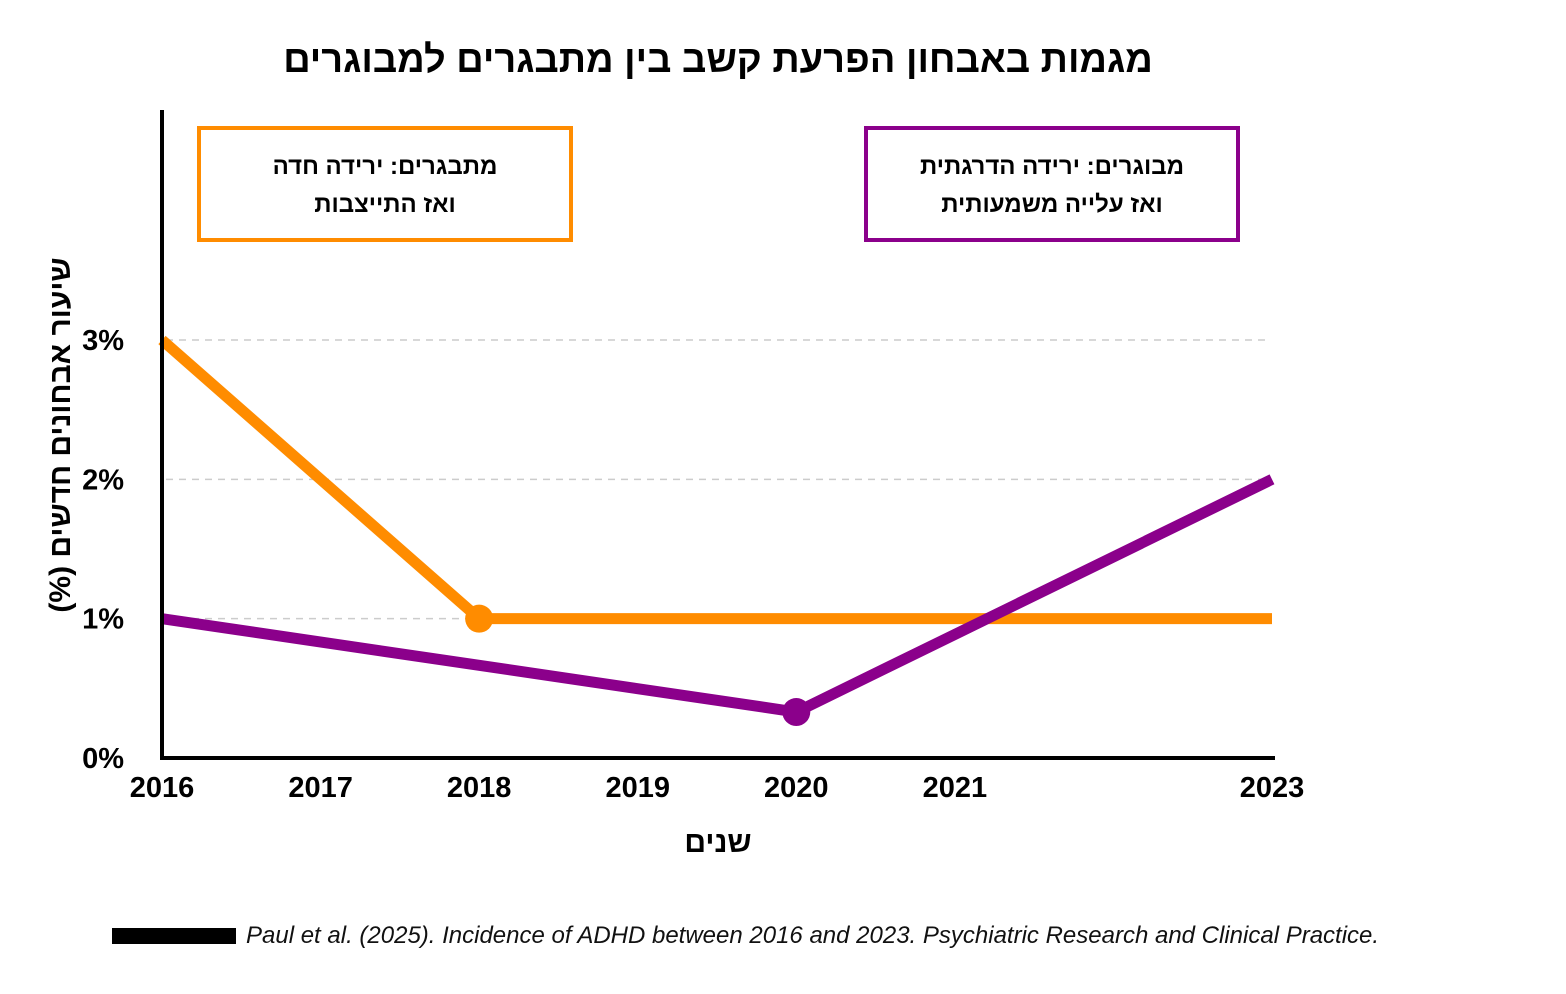 The height and width of the screenshot is (994, 1566). What do you see at coordinates (384, 204) in the screenshot?
I see `annotation-text: ואז התייצבות` at bounding box center [384, 204].